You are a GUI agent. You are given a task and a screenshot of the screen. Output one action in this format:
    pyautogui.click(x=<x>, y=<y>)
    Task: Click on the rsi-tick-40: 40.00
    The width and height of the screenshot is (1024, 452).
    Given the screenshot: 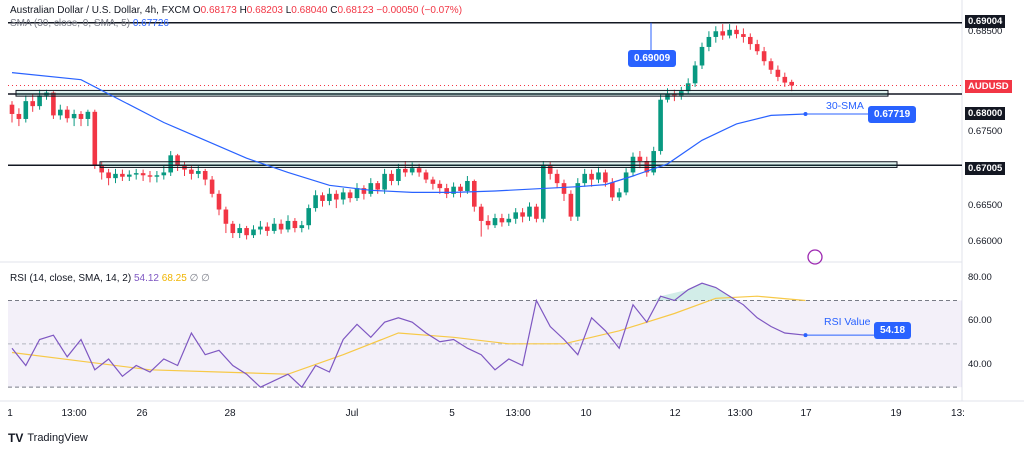 What is the action you would take?
    pyautogui.click(x=980, y=364)
    